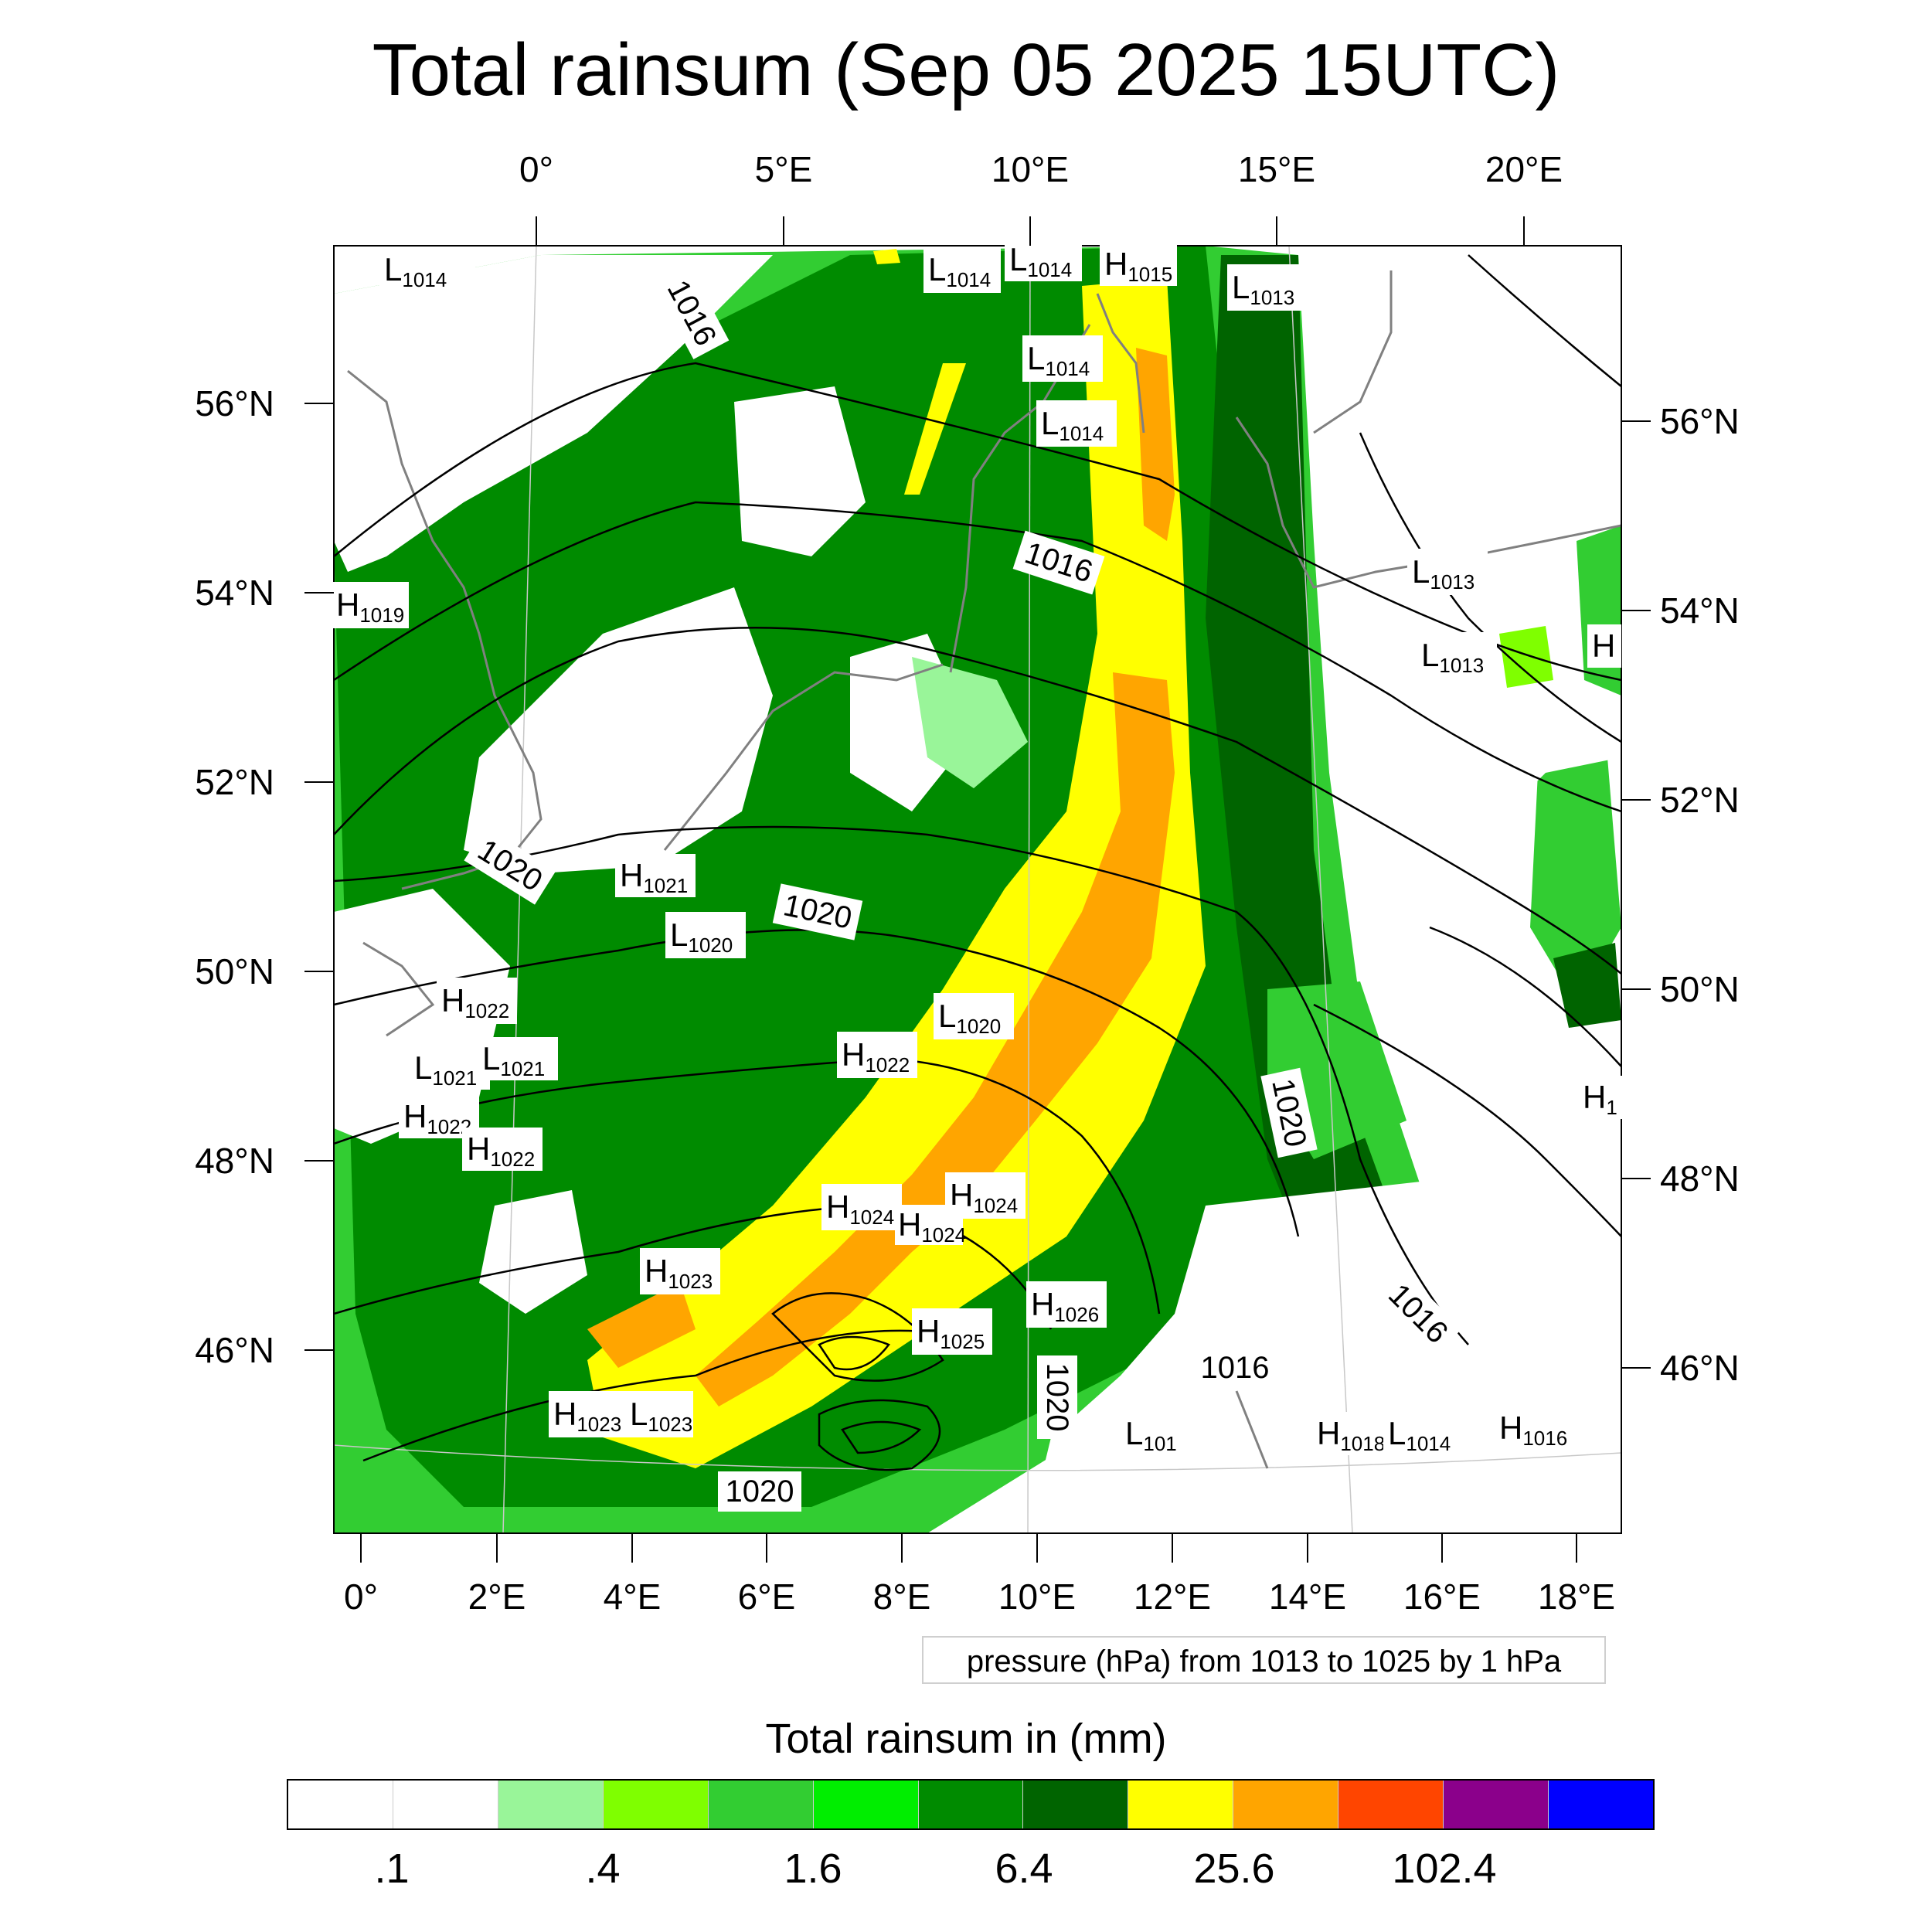 The height and width of the screenshot is (1932, 1932). Describe the element at coordinates (1353, 1433) in the screenshot. I see `pressure-center: H1018` at that location.